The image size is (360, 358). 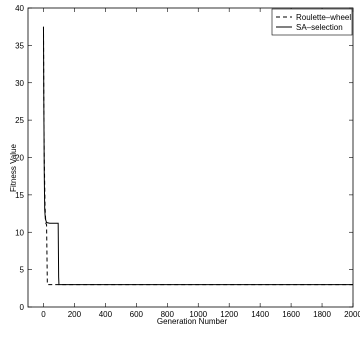 I want to click on y-tick-label: 40, so click(x=19, y=8).